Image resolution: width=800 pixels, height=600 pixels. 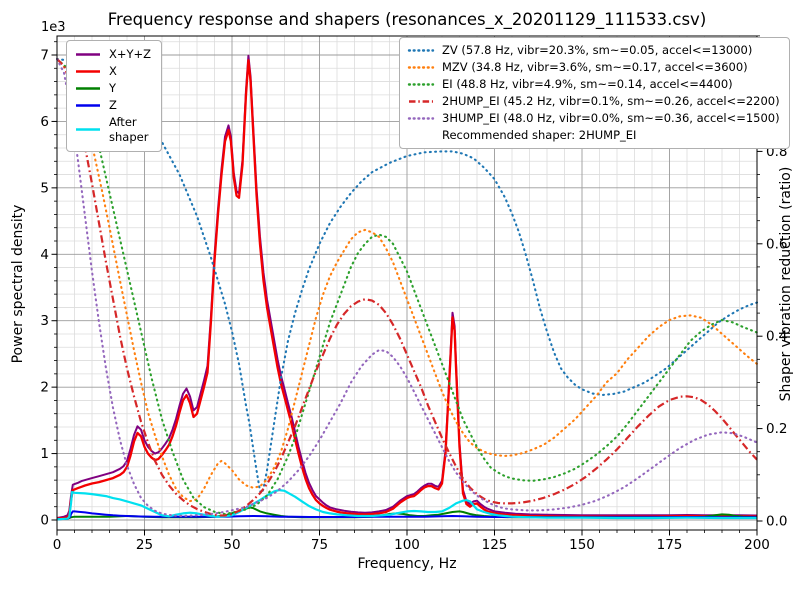 What do you see at coordinates (130, 54) in the screenshot?
I see `legend-item-label: X+Y+Z` at bounding box center [130, 54].